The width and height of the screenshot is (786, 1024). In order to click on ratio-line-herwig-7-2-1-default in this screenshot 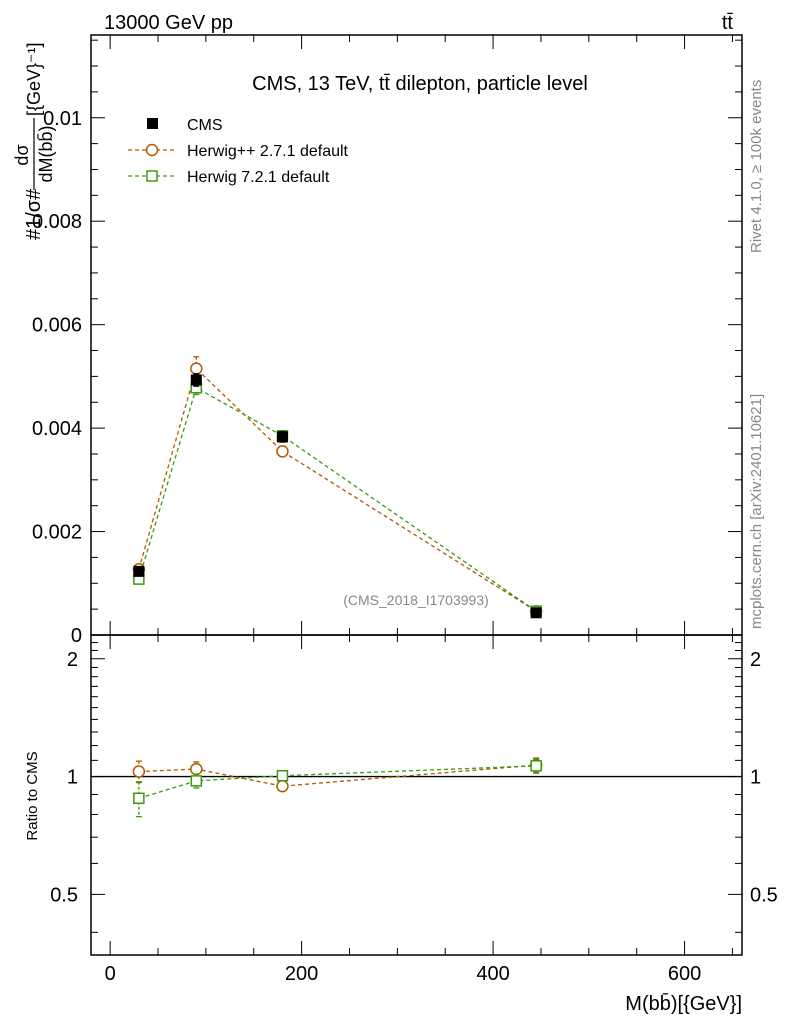, I will do `click(337, 782)`.